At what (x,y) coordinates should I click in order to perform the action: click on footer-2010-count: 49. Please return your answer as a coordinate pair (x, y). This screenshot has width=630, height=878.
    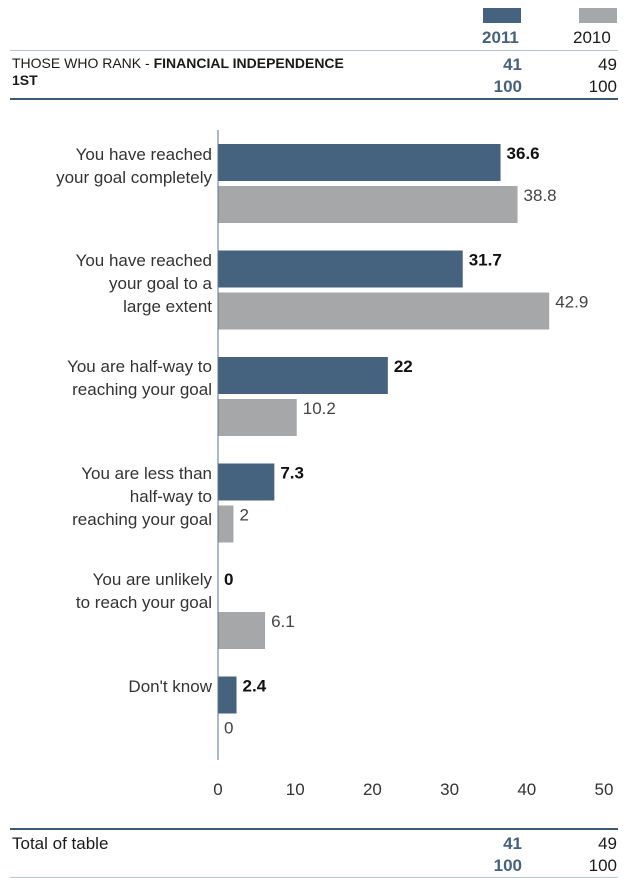
    Looking at the image, I should click on (607, 843).